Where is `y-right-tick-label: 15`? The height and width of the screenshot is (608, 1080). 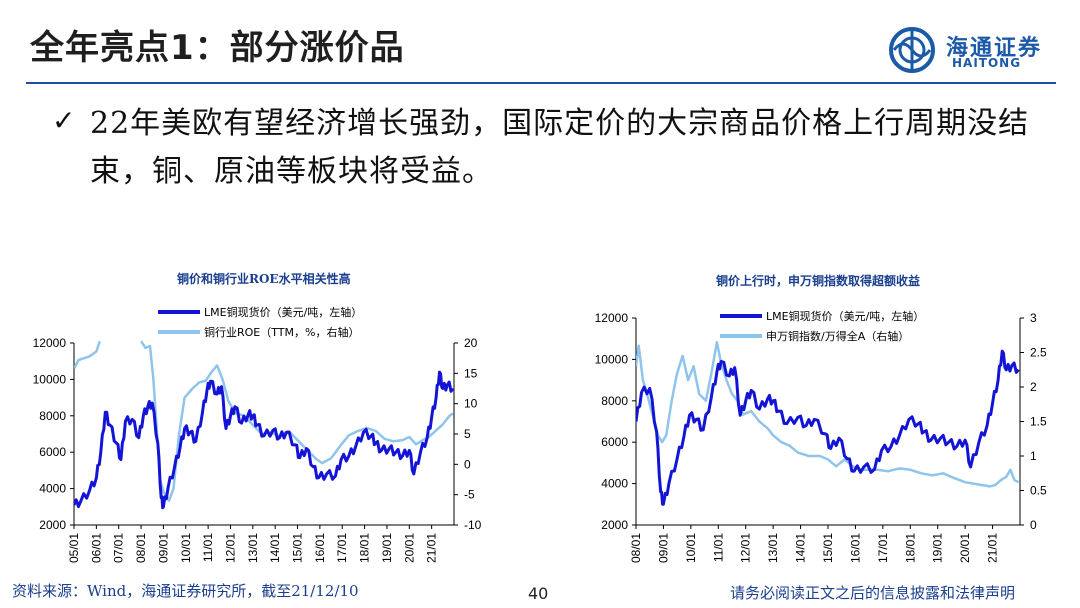
y-right-tick-label: 15 is located at coordinates (471, 373).